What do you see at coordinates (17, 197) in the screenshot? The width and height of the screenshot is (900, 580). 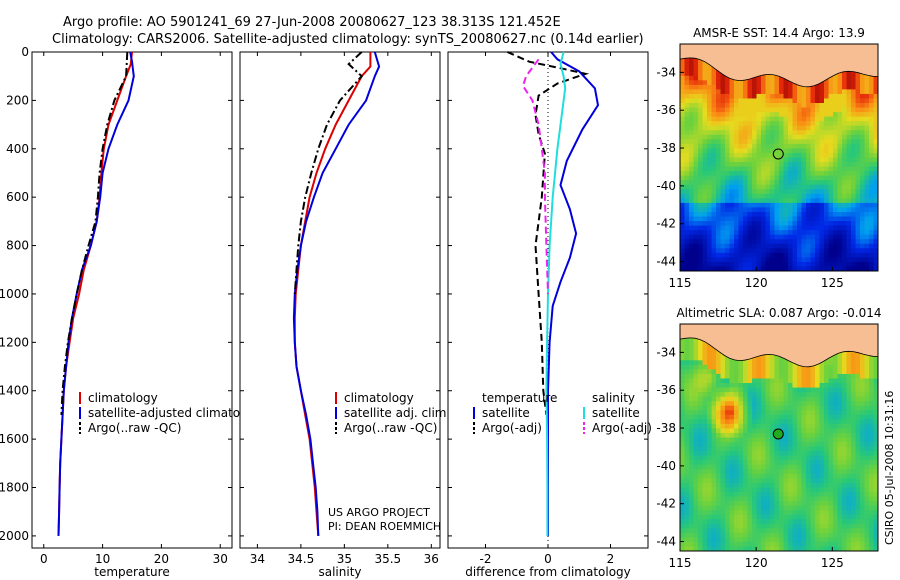 I see `y-tick-label: 600` at bounding box center [17, 197].